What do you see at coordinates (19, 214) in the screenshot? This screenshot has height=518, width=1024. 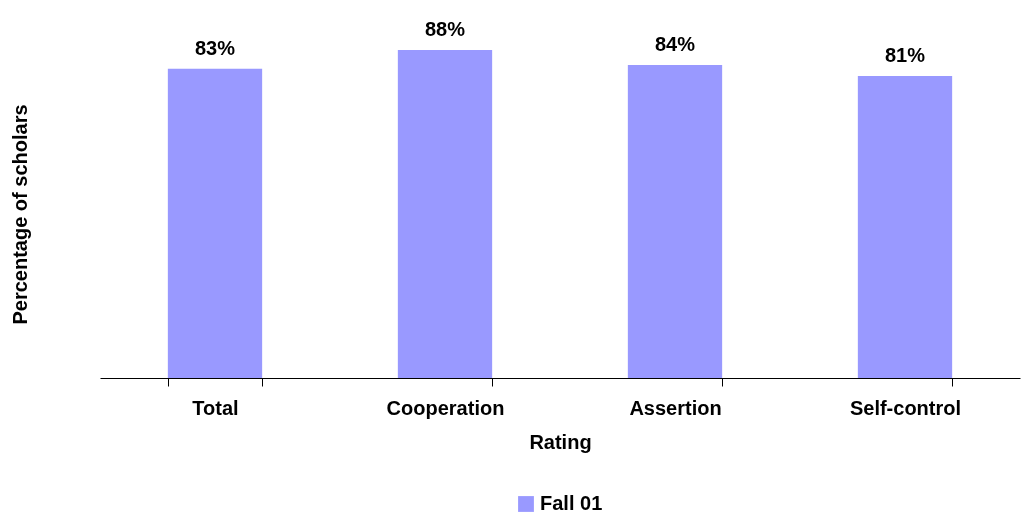 I see `y-axis-title: Percentage of scholars` at bounding box center [19, 214].